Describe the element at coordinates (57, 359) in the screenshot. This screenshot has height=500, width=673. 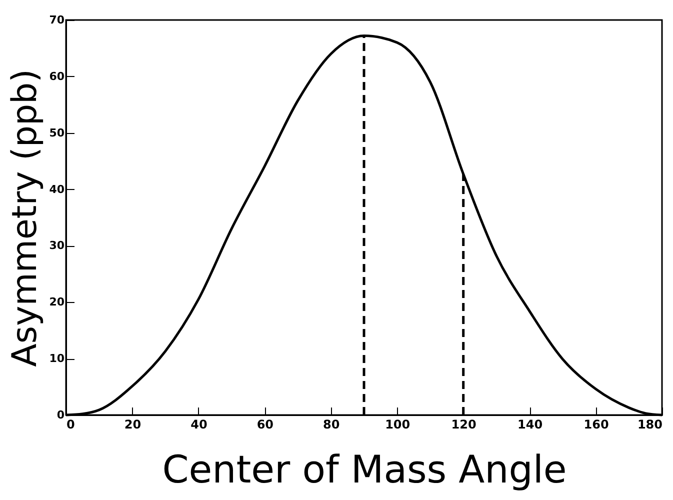
I see `y-tick-label: 10` at that location.